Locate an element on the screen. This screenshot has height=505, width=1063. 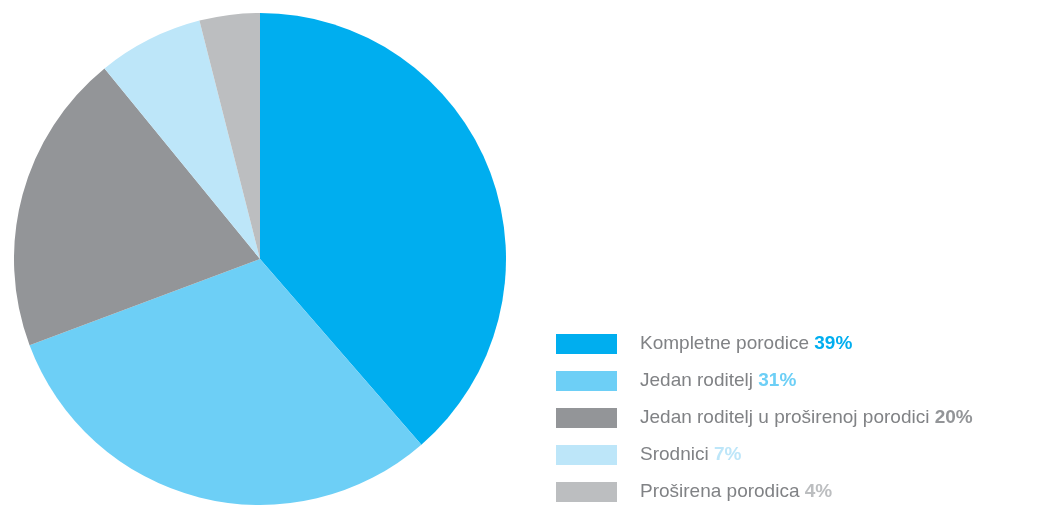
data-label: 4% is located at coordinates (818, 491).